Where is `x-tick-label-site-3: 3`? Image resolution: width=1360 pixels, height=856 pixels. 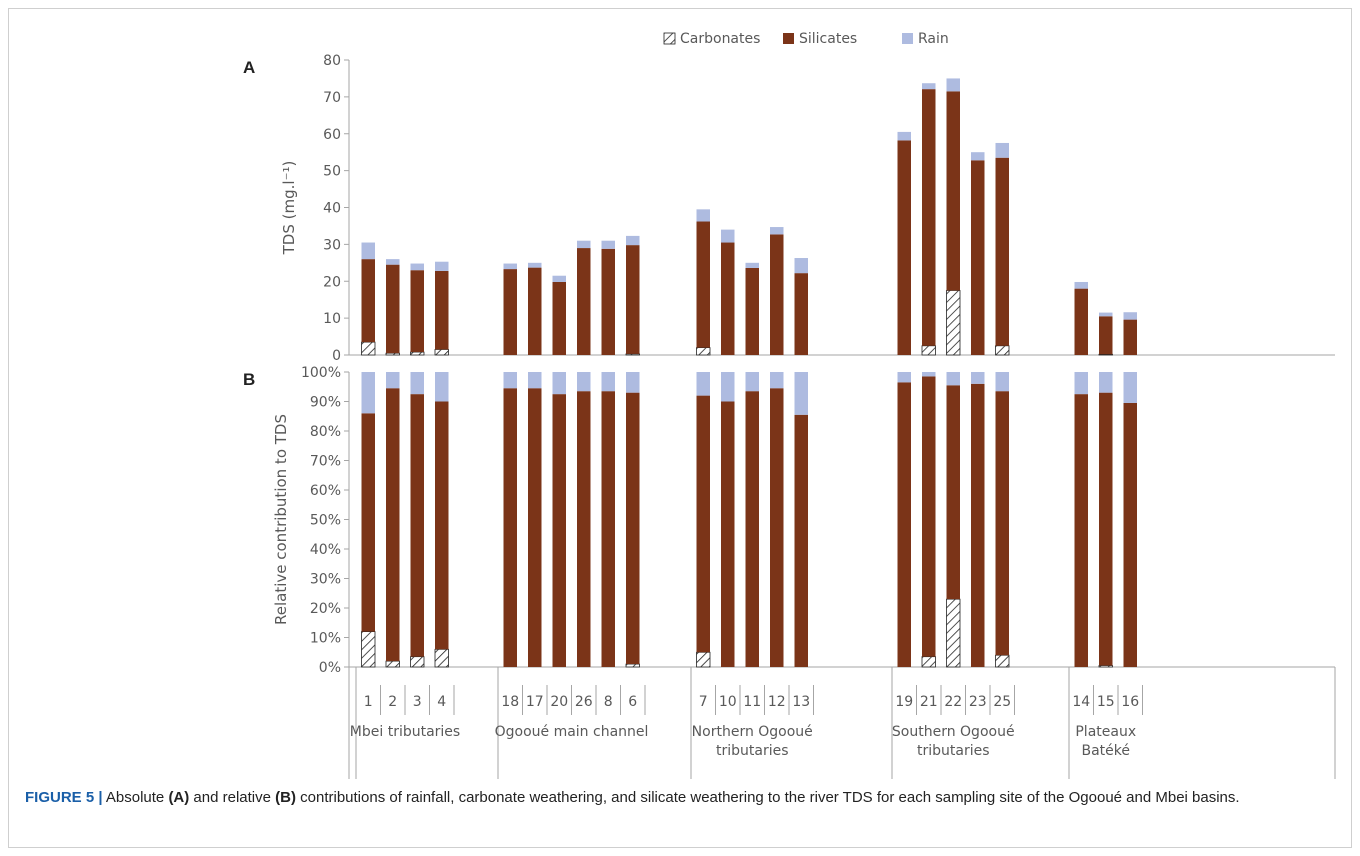
x-tick-label-site-3: 3 is located at coordinates (417, 702).